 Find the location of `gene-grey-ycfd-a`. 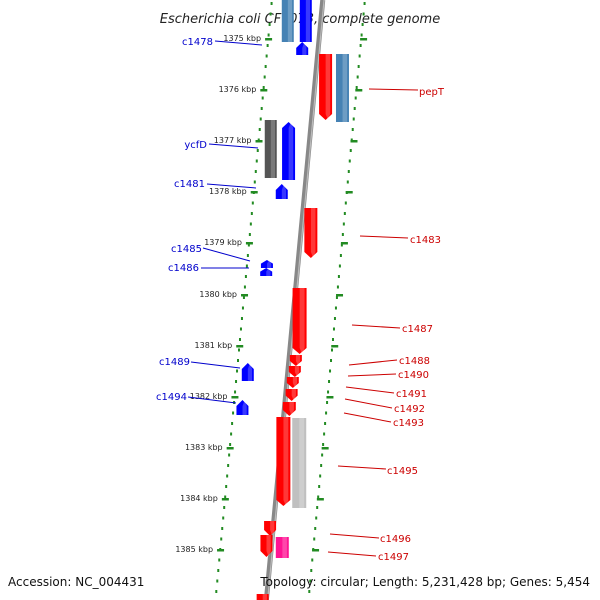

gene-grey-ycfd-a is located at coordinates (270, 149).